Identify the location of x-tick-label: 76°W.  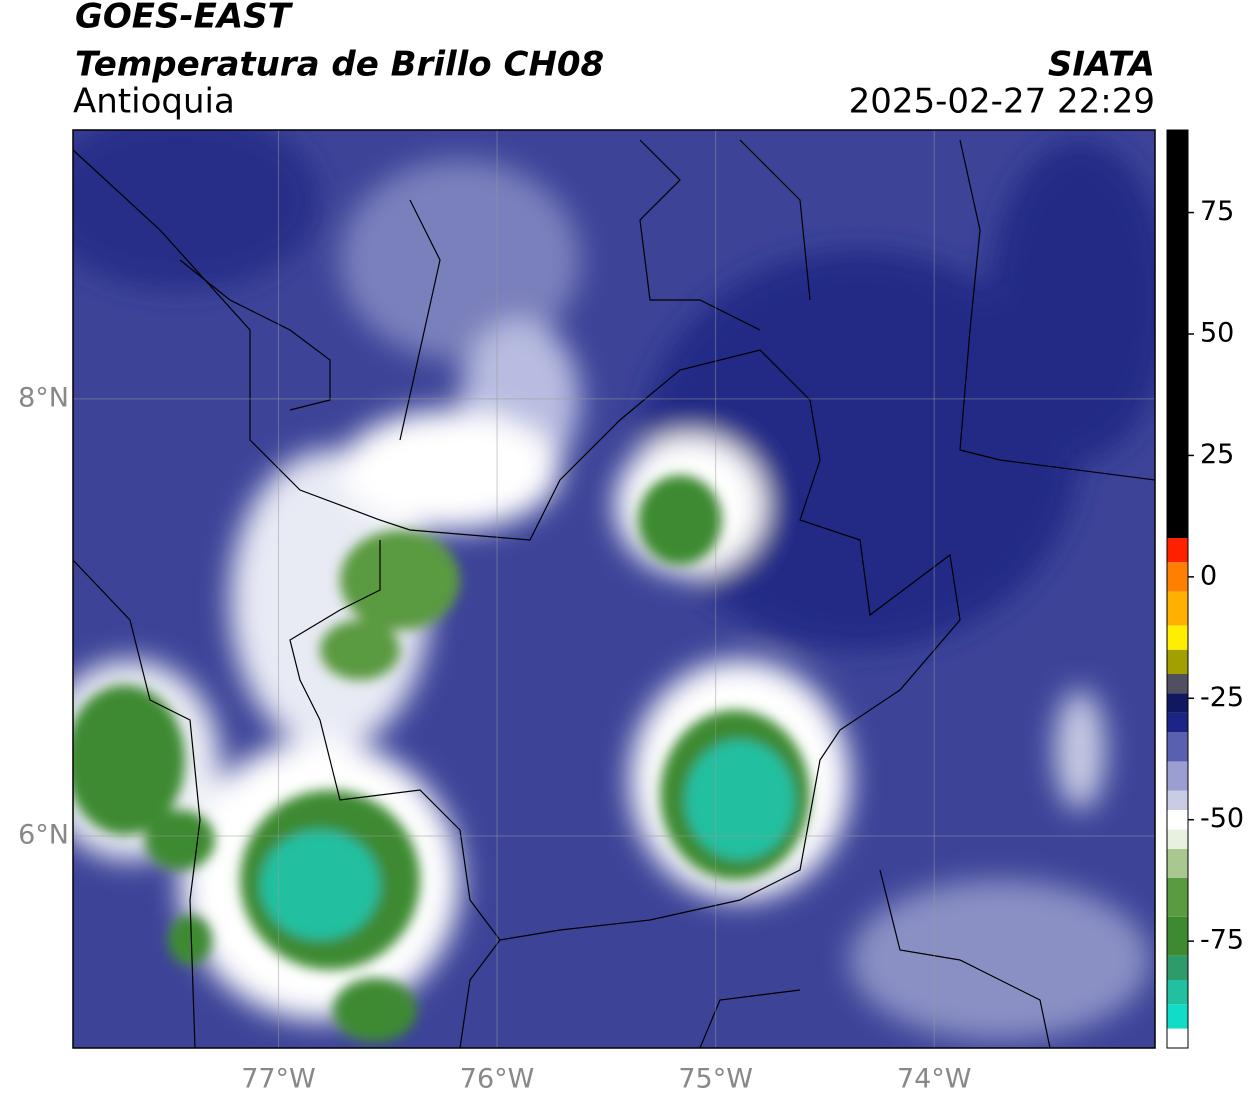
(497, 1079).